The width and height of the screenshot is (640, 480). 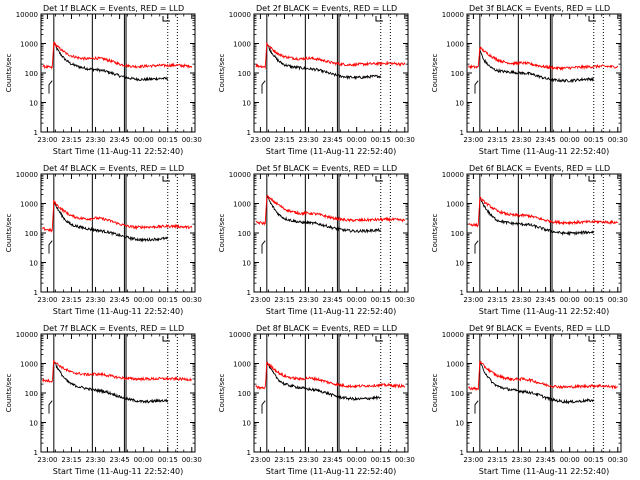 What do you see at coordinates (326, 168) in the screenshot?
I see `chart-title: Det 5f BLACK = Events, RED = LLD` at bounding box center [326, 168].